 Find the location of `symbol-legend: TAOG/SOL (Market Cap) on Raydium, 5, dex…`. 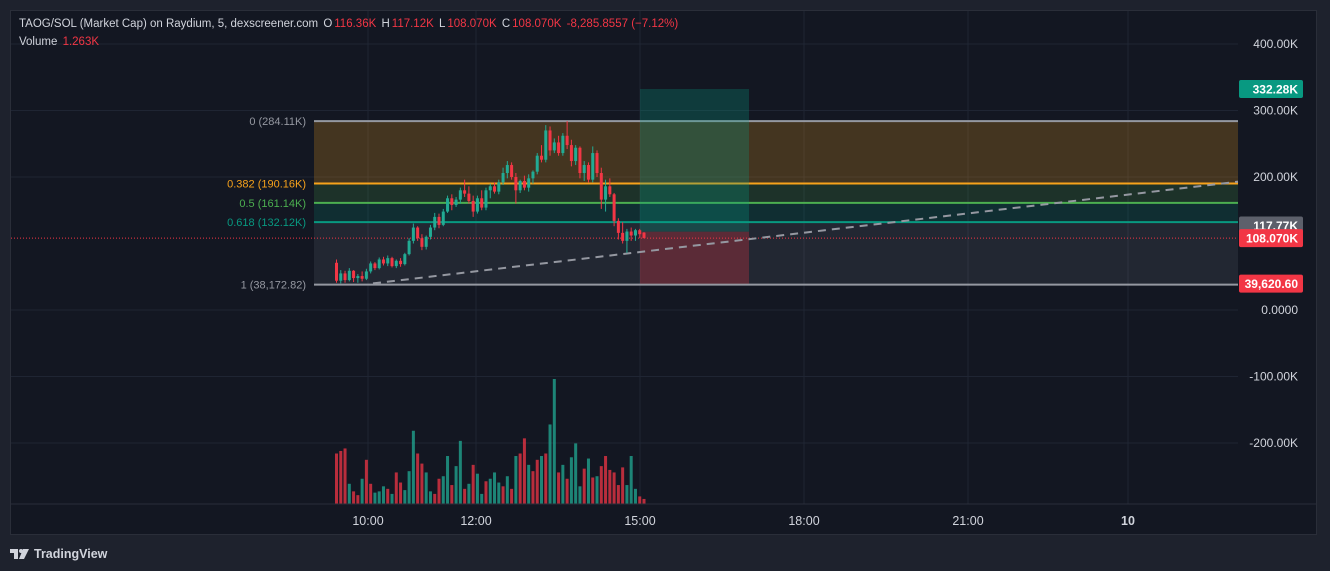

symbol-legend: TAOG/SOL (Market Cap) on Raydium, 5, dex… is located at coordinates (349, 24).